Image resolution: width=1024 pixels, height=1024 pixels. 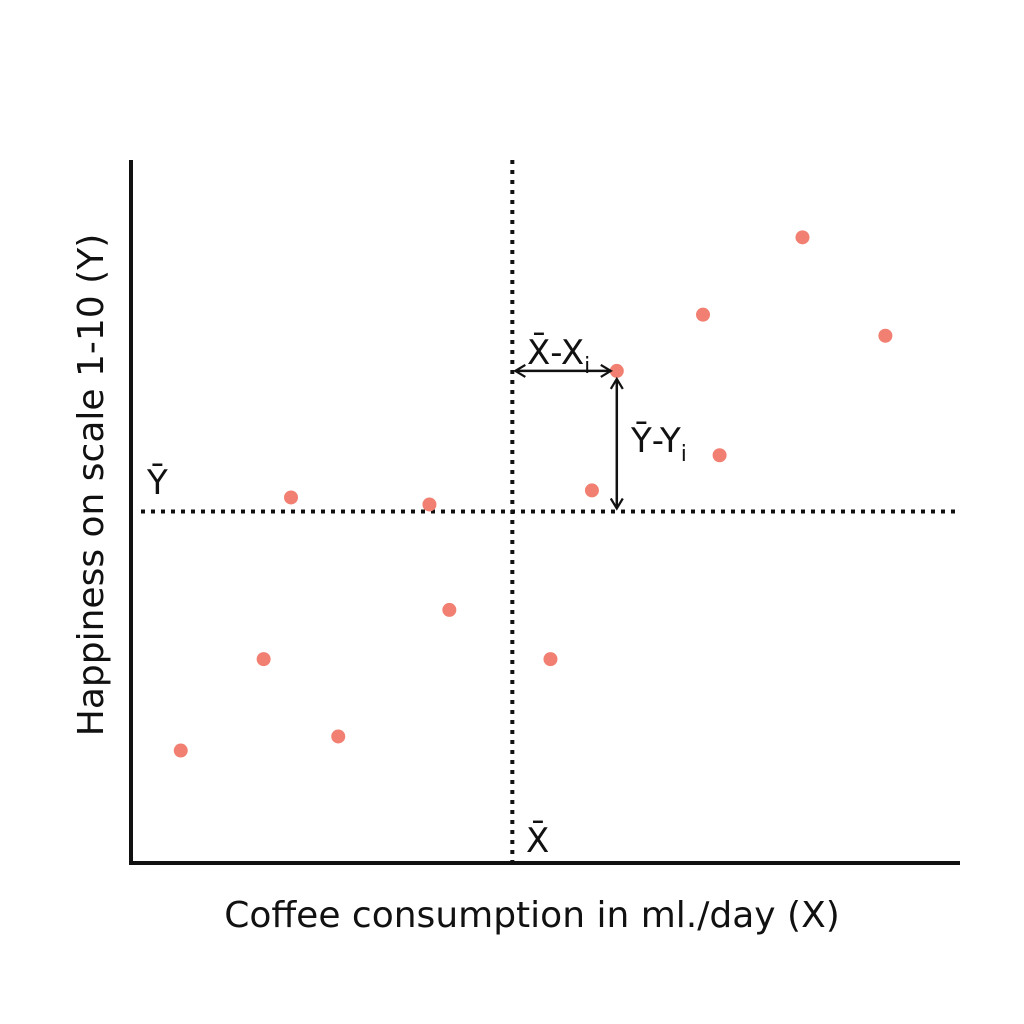 I want to click on y-axis-title: Happiness on scale 1-10 (Y), so click(x=91, y=485).